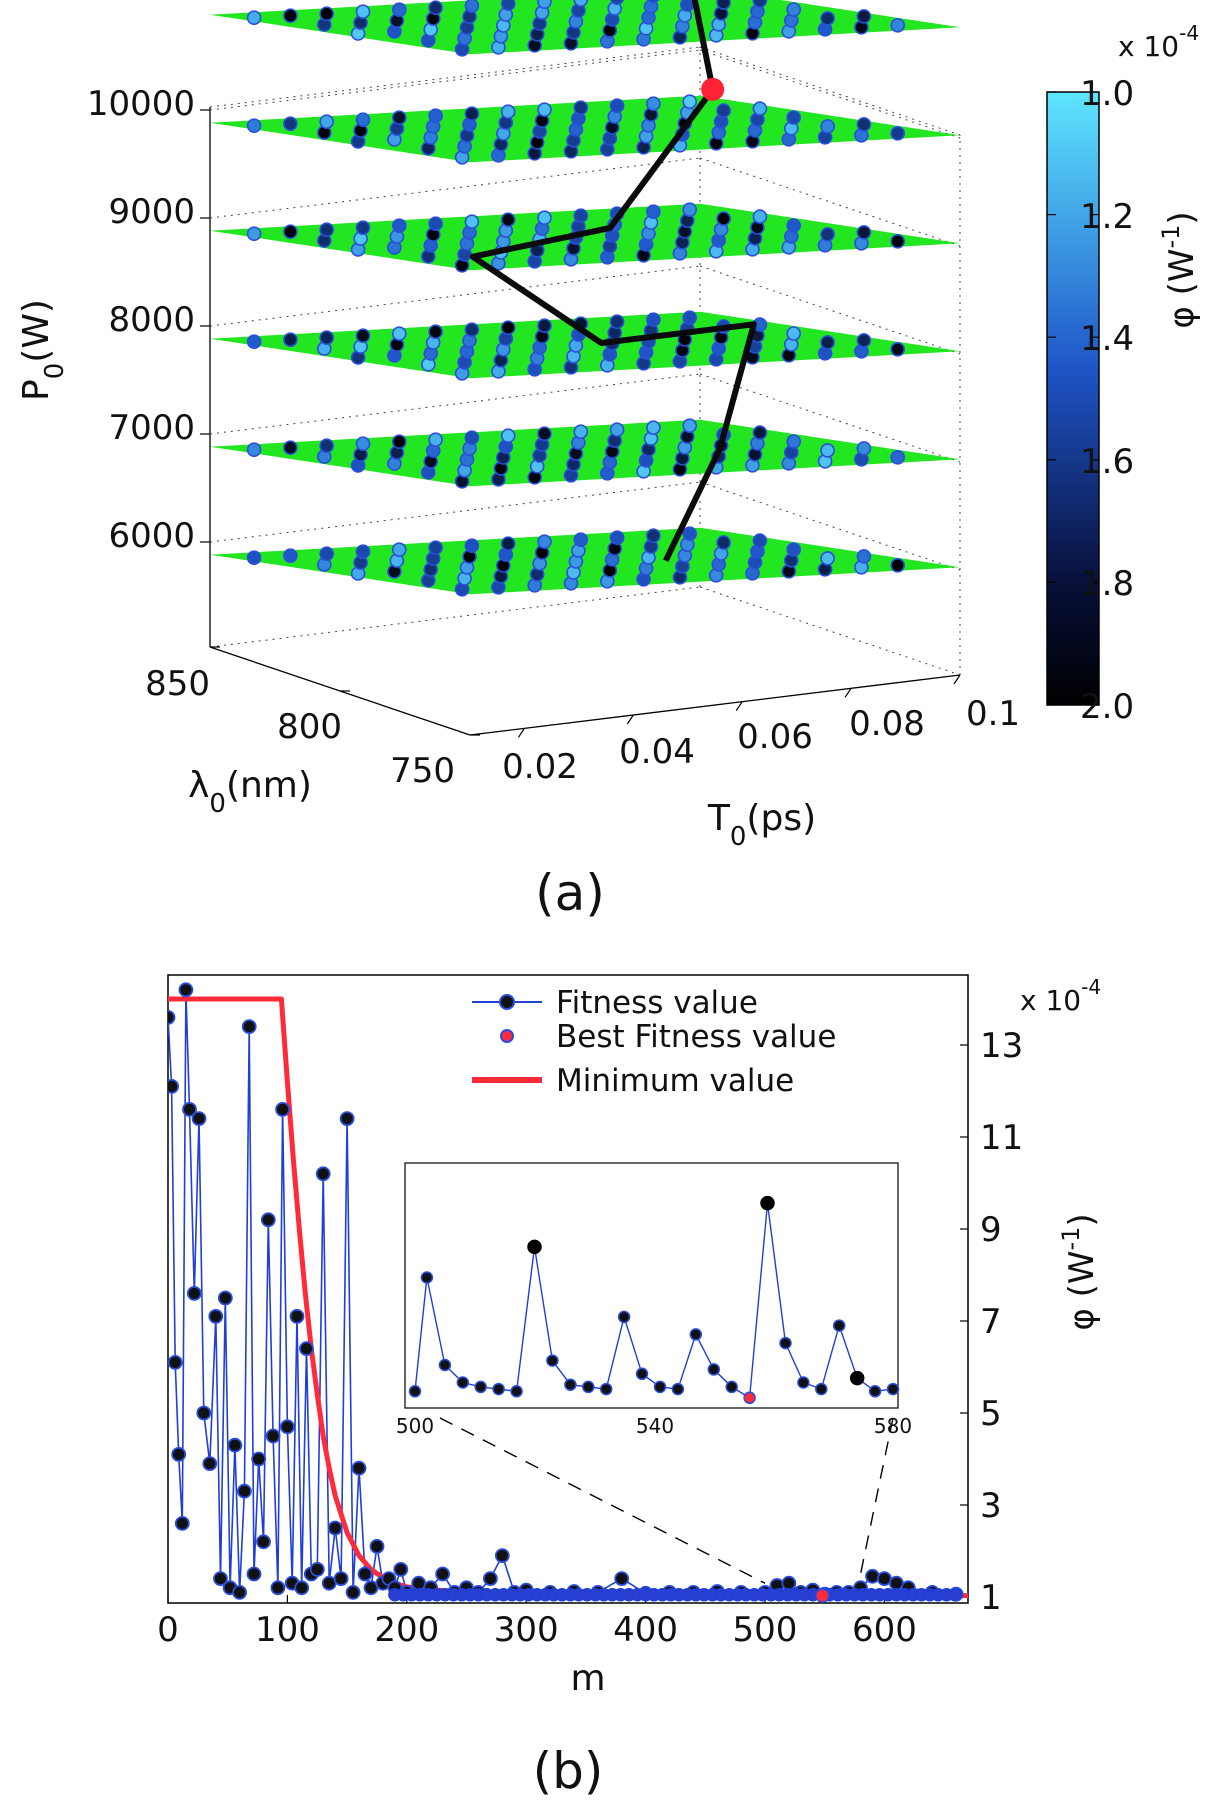 The height and width of the screenshot is (1808, 1216). Describe the element at coordinates (761, 740) in the screenshot. I see `x-tick-labels: 0.02 0.04 0.06 0.08 0.1` at that location.